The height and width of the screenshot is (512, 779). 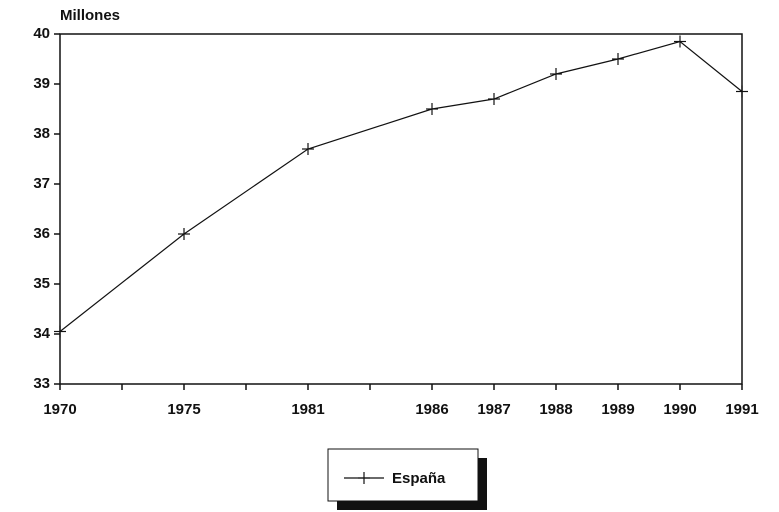 I want to click on y-tick-label: 34, so click(x=41, y=333).